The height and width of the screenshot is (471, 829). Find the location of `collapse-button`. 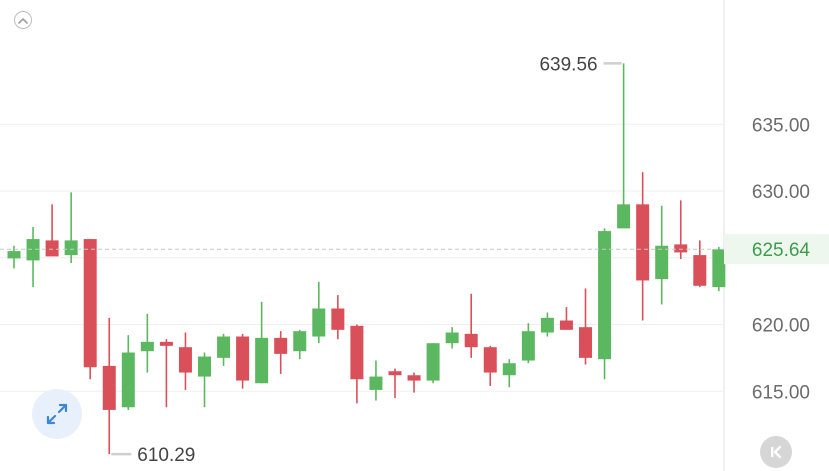

collapse-button is located at coordinates (23, 20).